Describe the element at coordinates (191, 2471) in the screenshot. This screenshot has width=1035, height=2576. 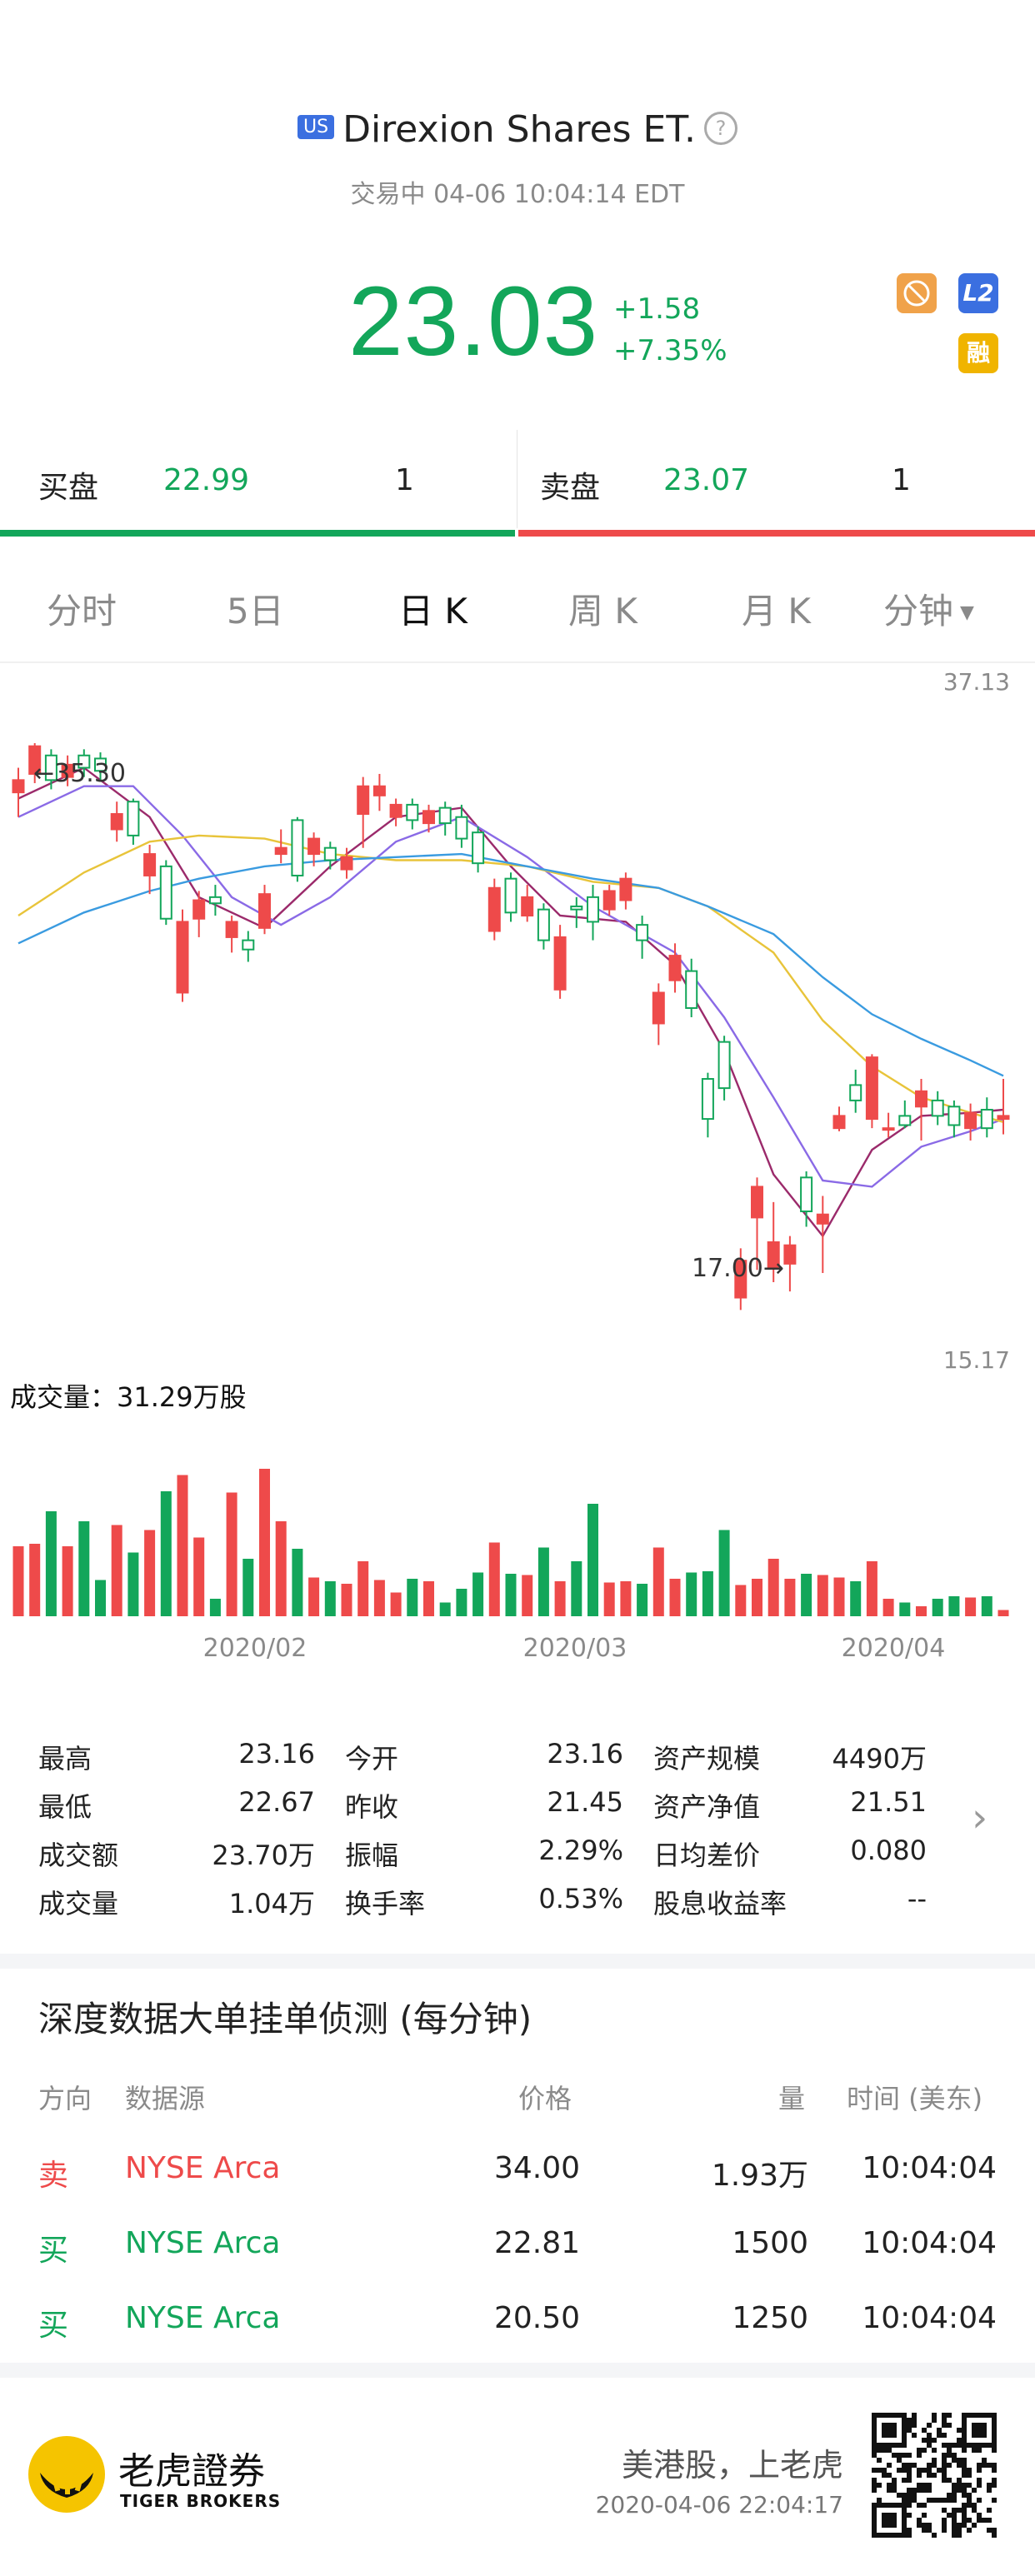
I see `brand-name-cn: 老虎證券` at that location.